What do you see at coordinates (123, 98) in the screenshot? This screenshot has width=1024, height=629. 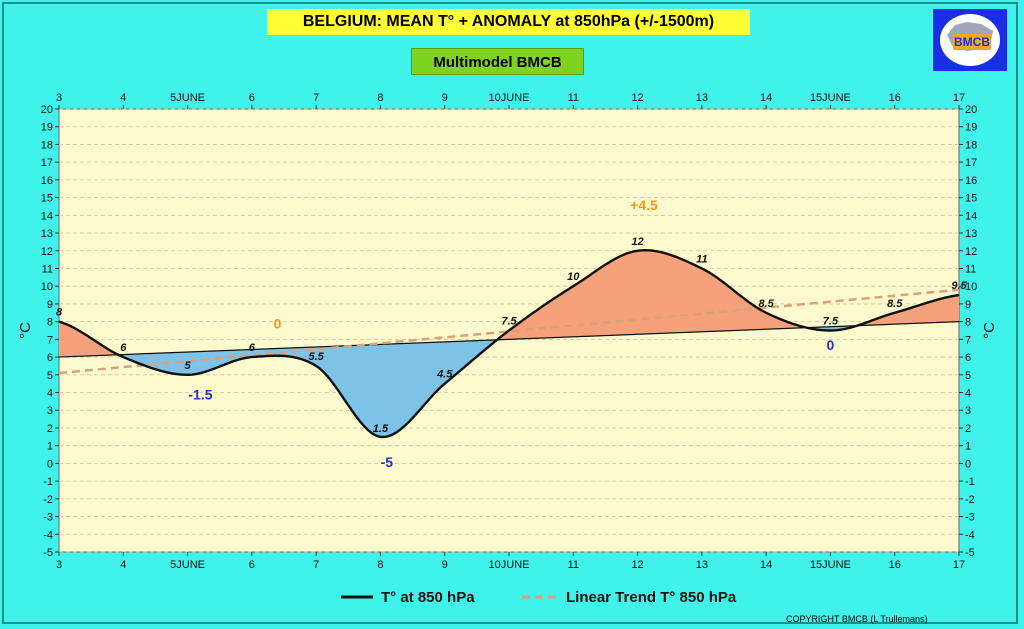 I see `x-tick-label-top: 4` at bounding box center [123, 98].